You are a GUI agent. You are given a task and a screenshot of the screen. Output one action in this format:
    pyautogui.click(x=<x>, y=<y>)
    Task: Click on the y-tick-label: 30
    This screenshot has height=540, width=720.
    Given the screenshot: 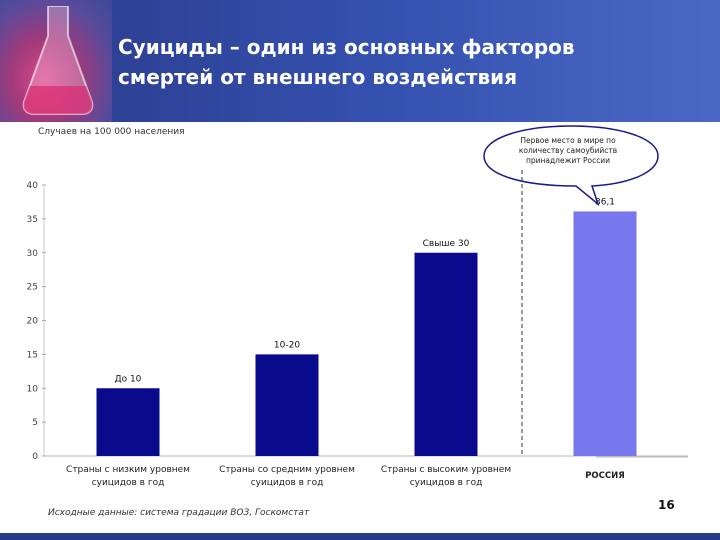 What is the action you would take?
    pyautogui.click(x=33, y=254)
    